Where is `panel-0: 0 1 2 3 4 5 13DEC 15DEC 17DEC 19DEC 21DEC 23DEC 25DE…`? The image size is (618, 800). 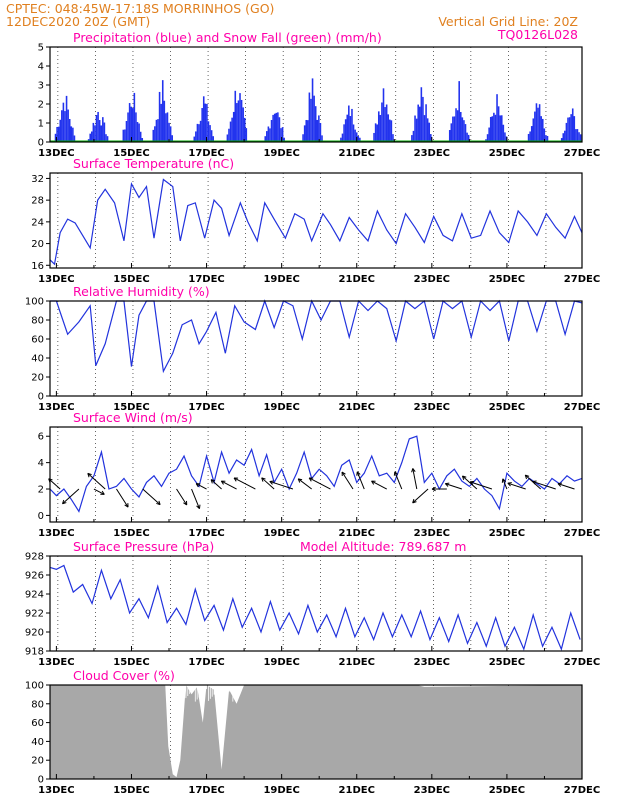 panel-0: 0 1 2 3 4 5 13DEC 15DEC 17DEC 19DEC 21DEC 23DEC 25DE… is located at coordinates (319, 94).